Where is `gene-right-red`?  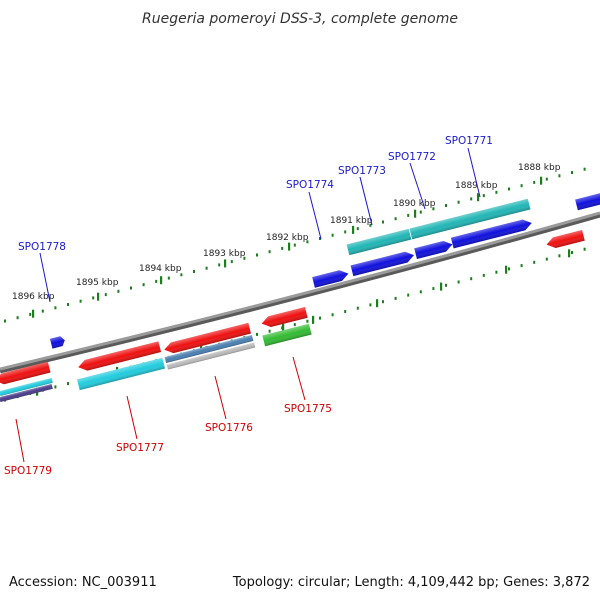 gene-right-red is located at coordinates (565, 240).